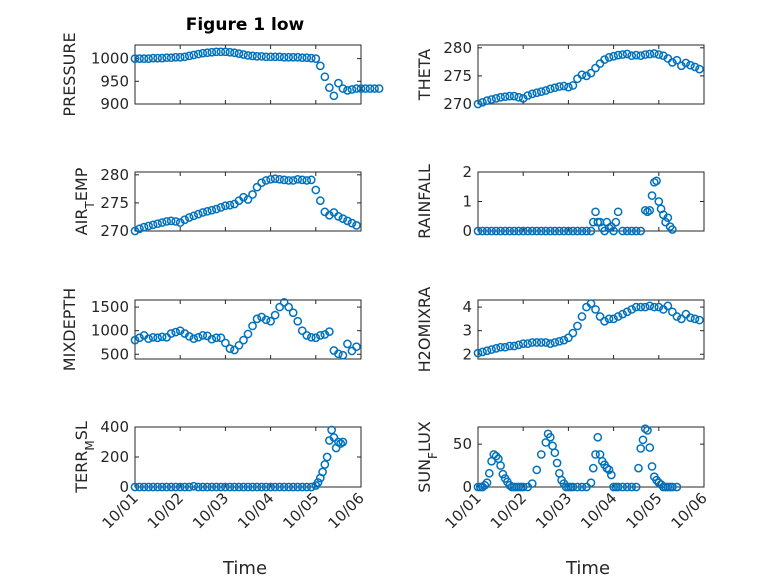  What do you see at coordinates (81, 184) in the screenshot?
I see `air_temp-y-label-part: EMP` at bounding box center [81, 184].